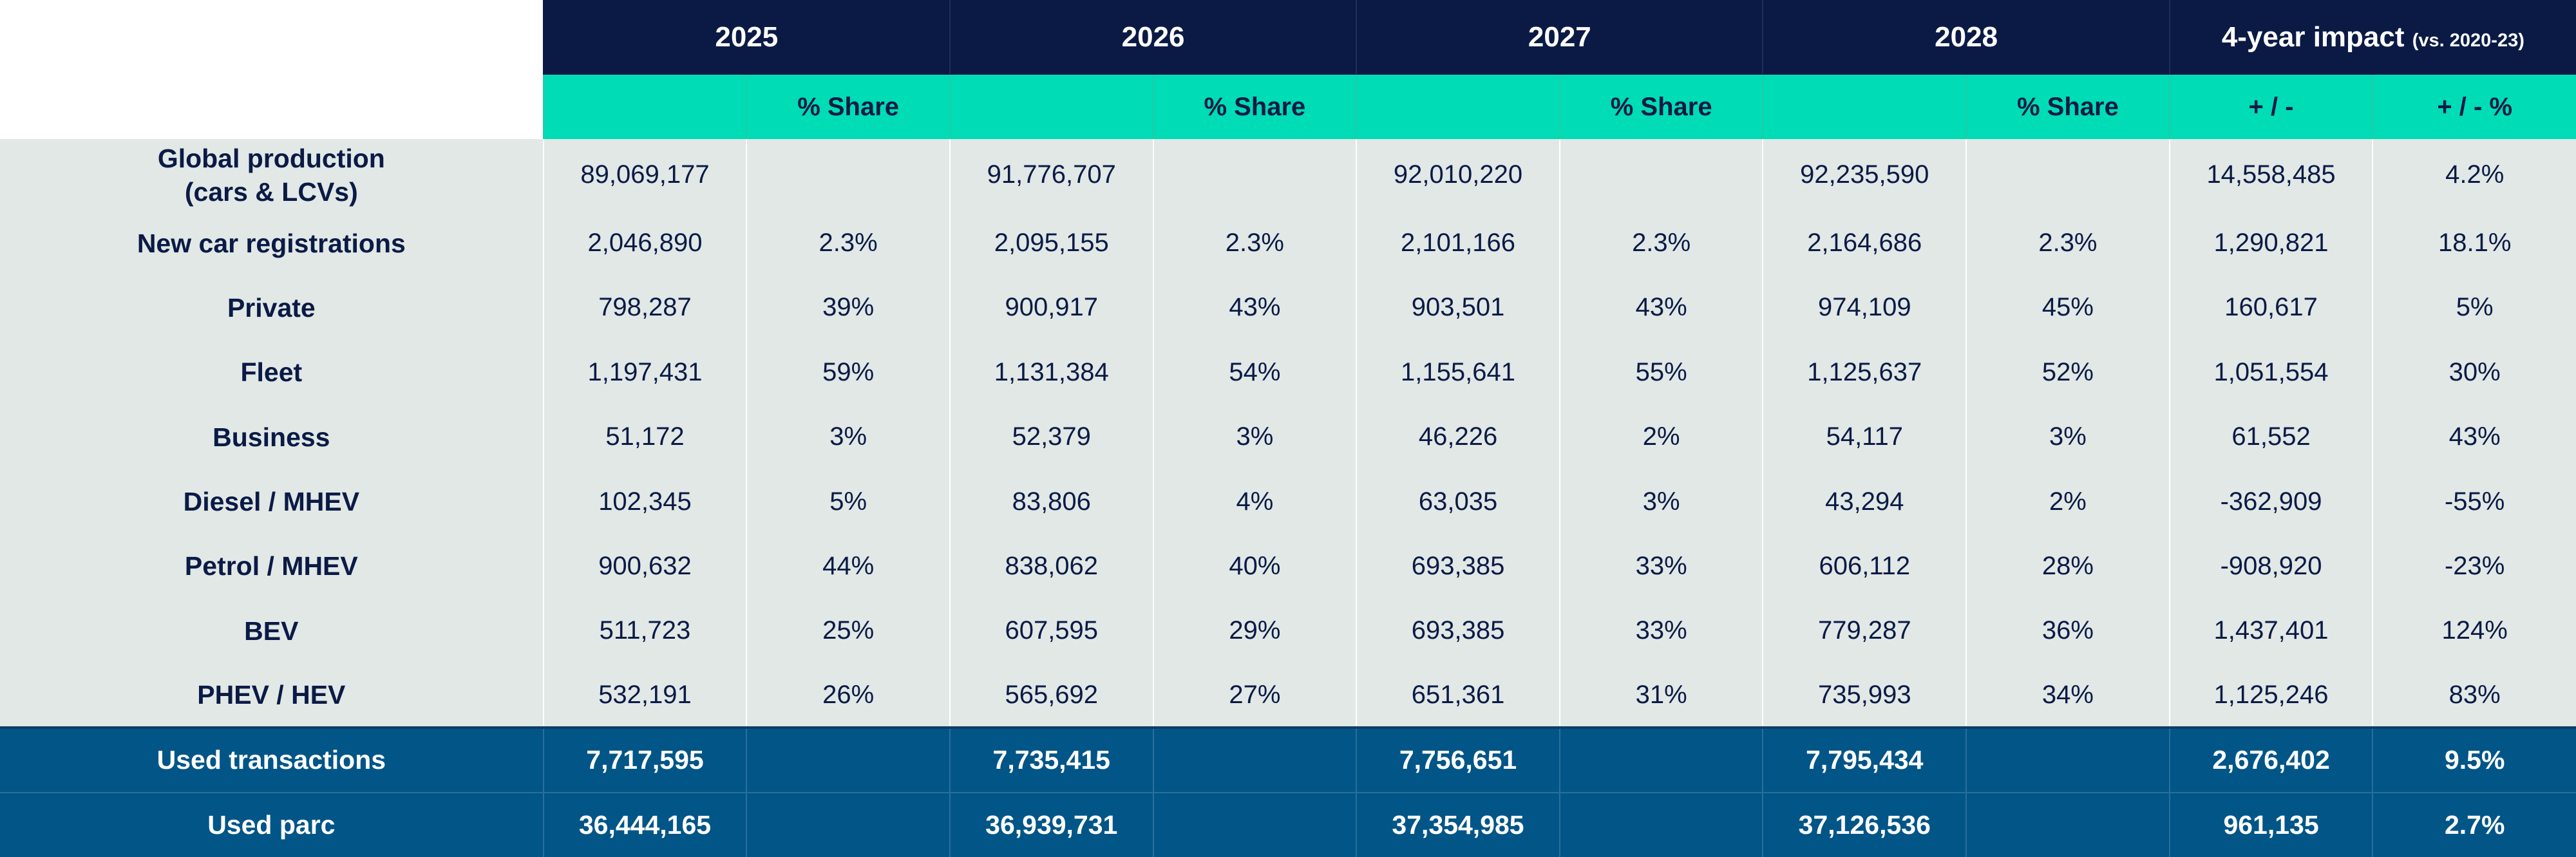  Describe the element at coordinates (2474, 567) in the screenshot. I see `cell-impact-pct: -23%` at that location.